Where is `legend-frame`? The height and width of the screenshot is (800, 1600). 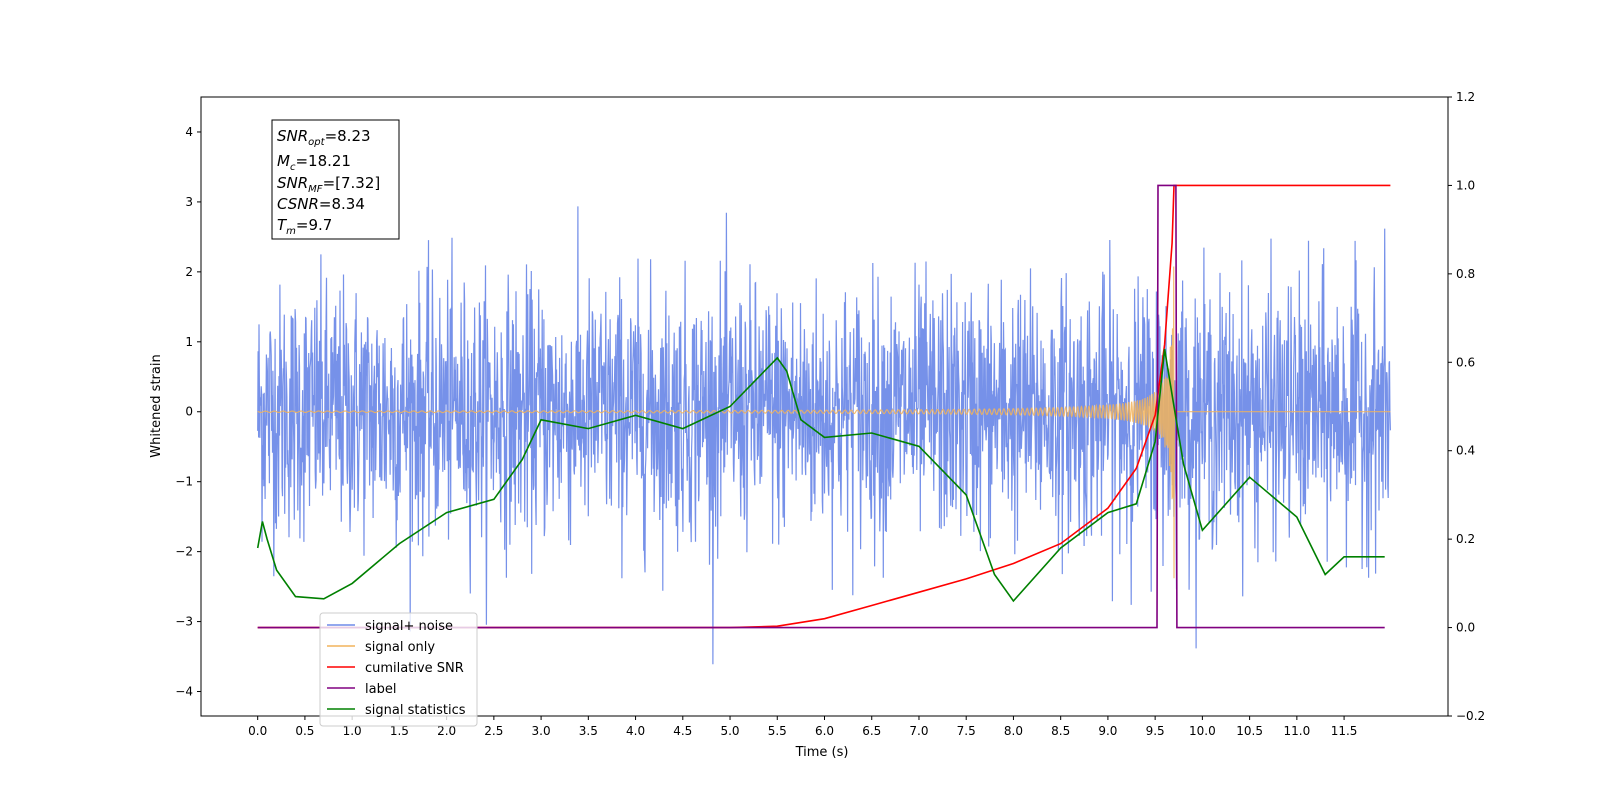
legend-frame is located at coordinates (398, 669).